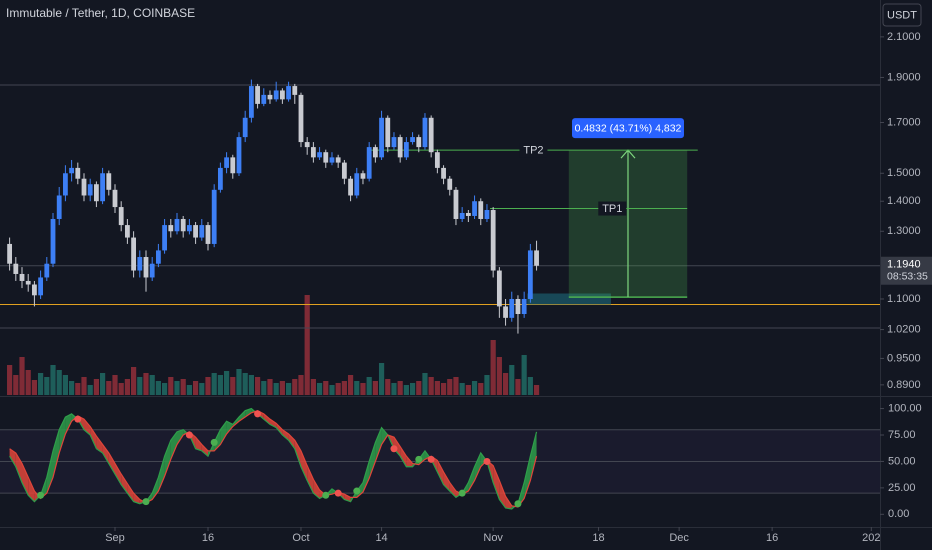 The height and width of the screenshot is (550, 932). Describe the element at coordinates (904, 122) in the screenshot. I see `y-tick-label: 1.7000` at that location.